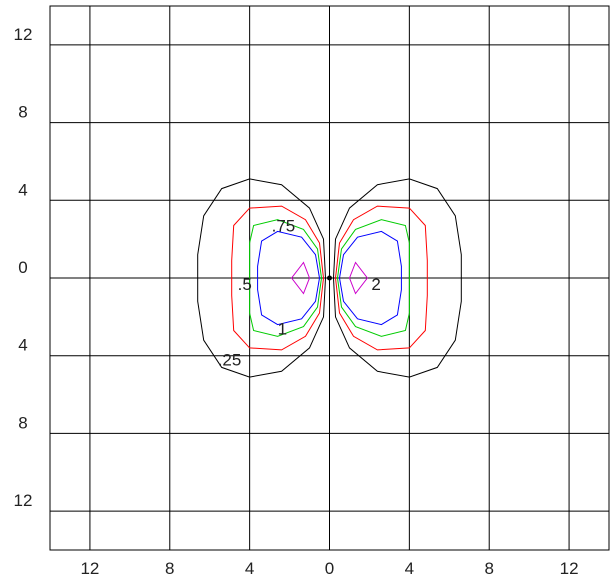 The height and width of the screenshot is (580, 615). I want to click on y-axis-ticks: 12 8 4 0 4 8 12, so click(23, 267).